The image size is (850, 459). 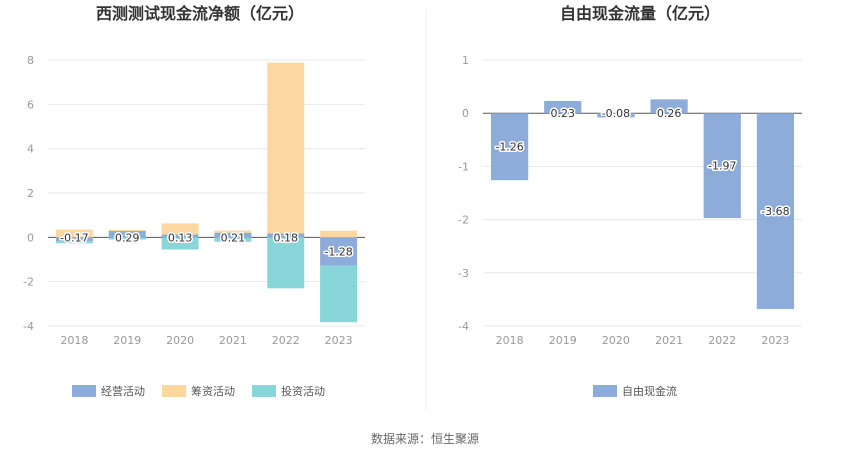 I want to click on bar-自由现金流-2019, so click(x=563, y=107).